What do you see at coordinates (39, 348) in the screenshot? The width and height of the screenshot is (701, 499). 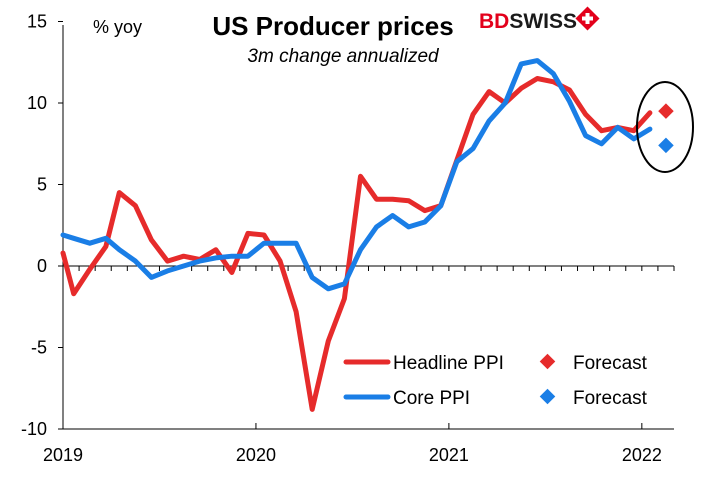 I see `y-tick-label: -5` at bounding box center [39, 348].